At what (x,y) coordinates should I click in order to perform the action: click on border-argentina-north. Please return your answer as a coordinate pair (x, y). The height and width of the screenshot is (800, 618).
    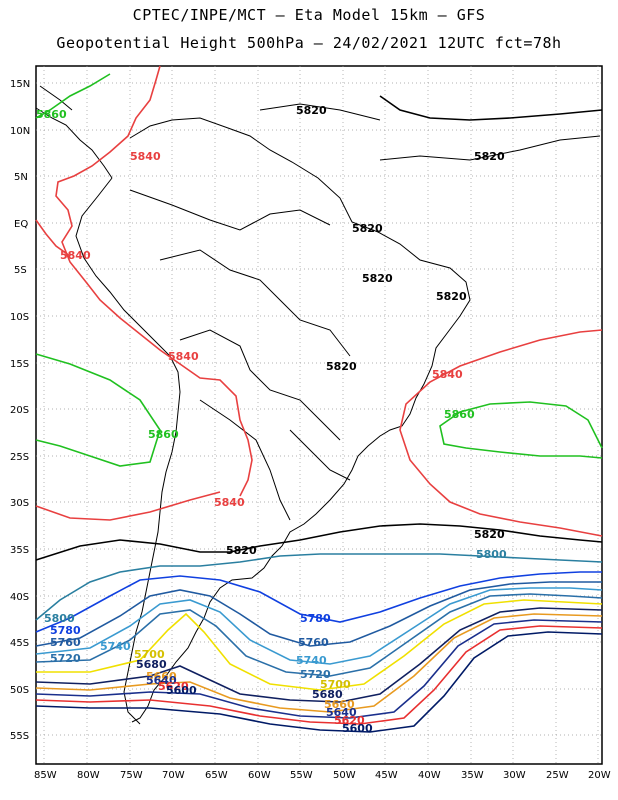
    Looking at the image, I should click on (245, 460).